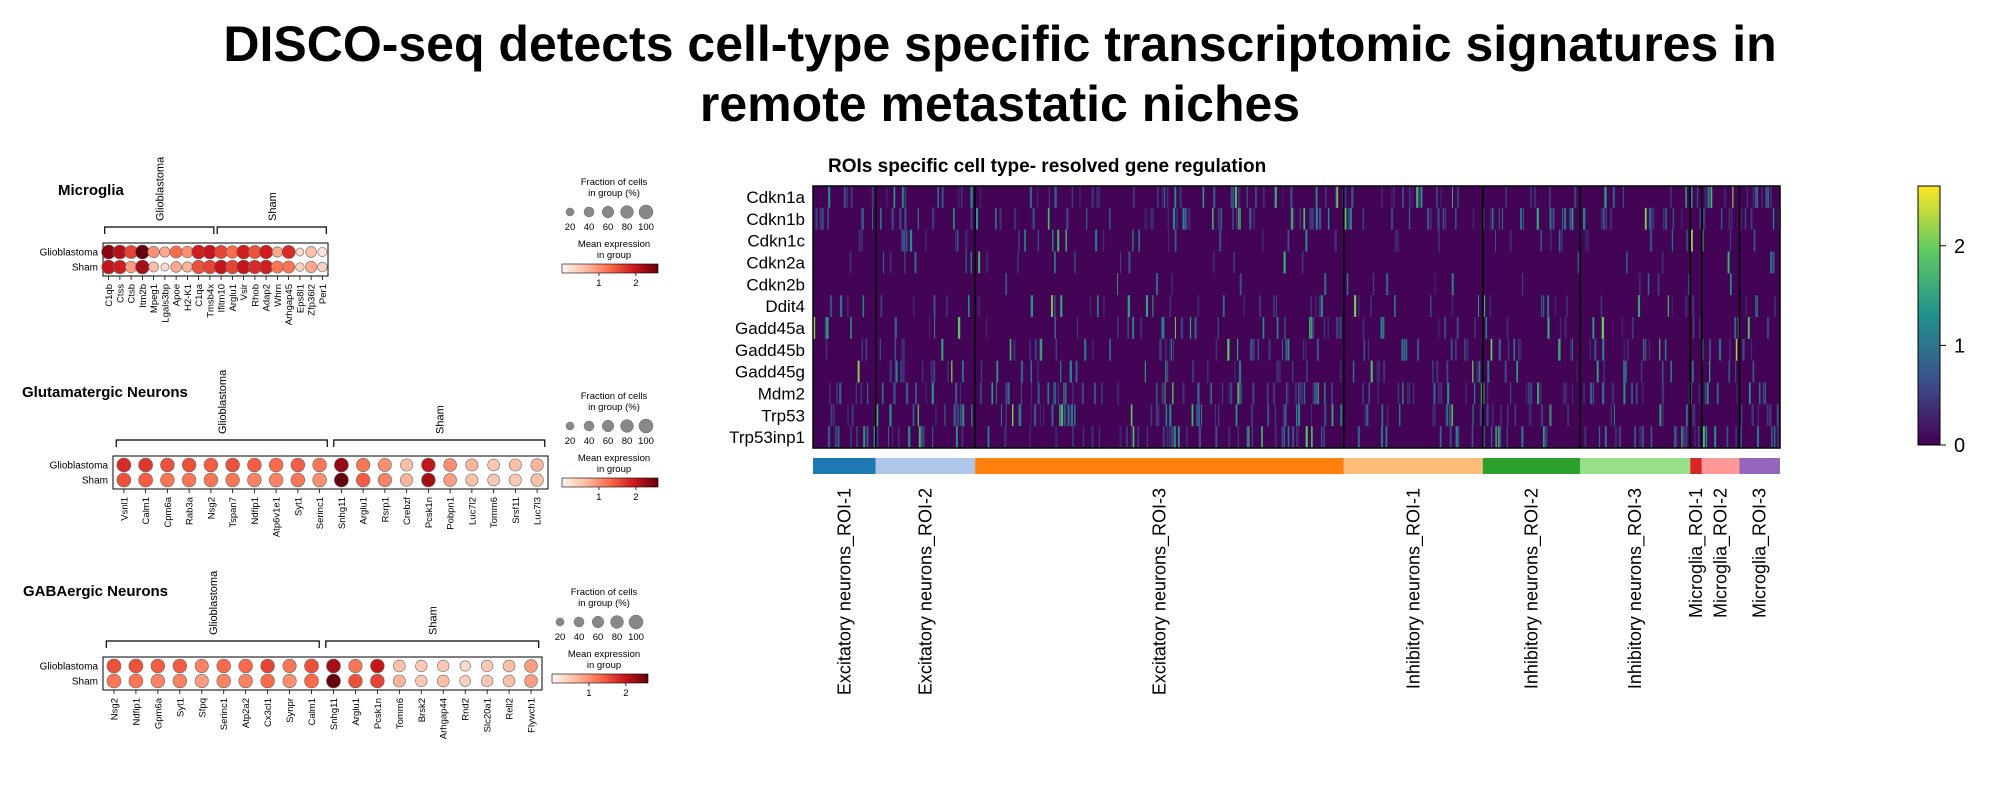  What do you see at coordinates (466, 709) in the screenshot?
I see `gene-label-rnd2: Rnd2` at bounding box center [466, 709].